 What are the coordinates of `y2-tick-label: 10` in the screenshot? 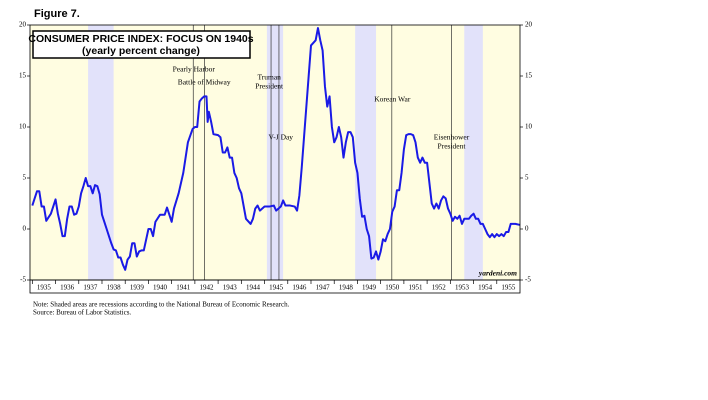 It's located at (529, 127).